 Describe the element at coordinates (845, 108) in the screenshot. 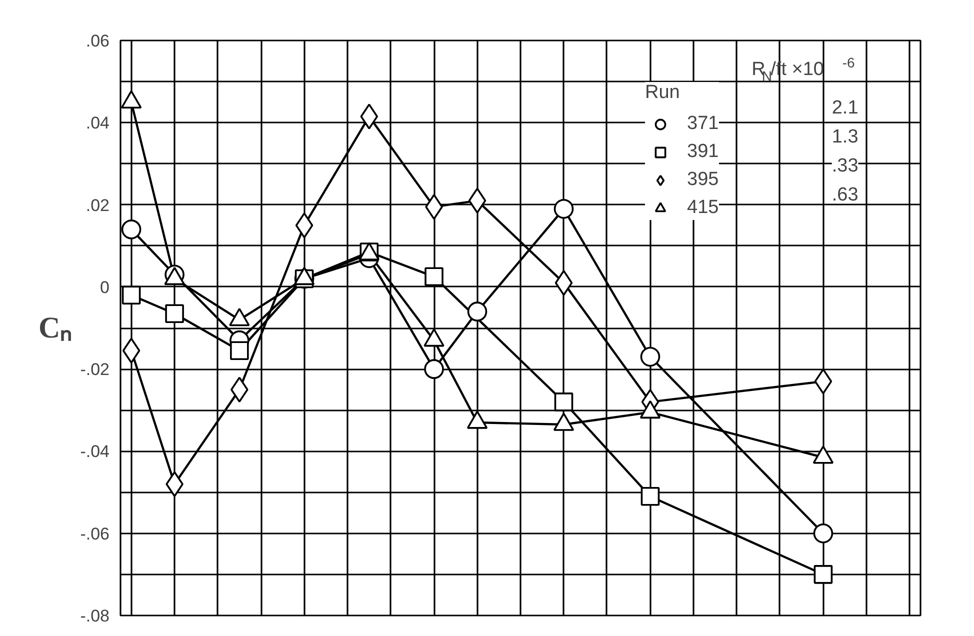

I see `annotation: 2.1` at that location.